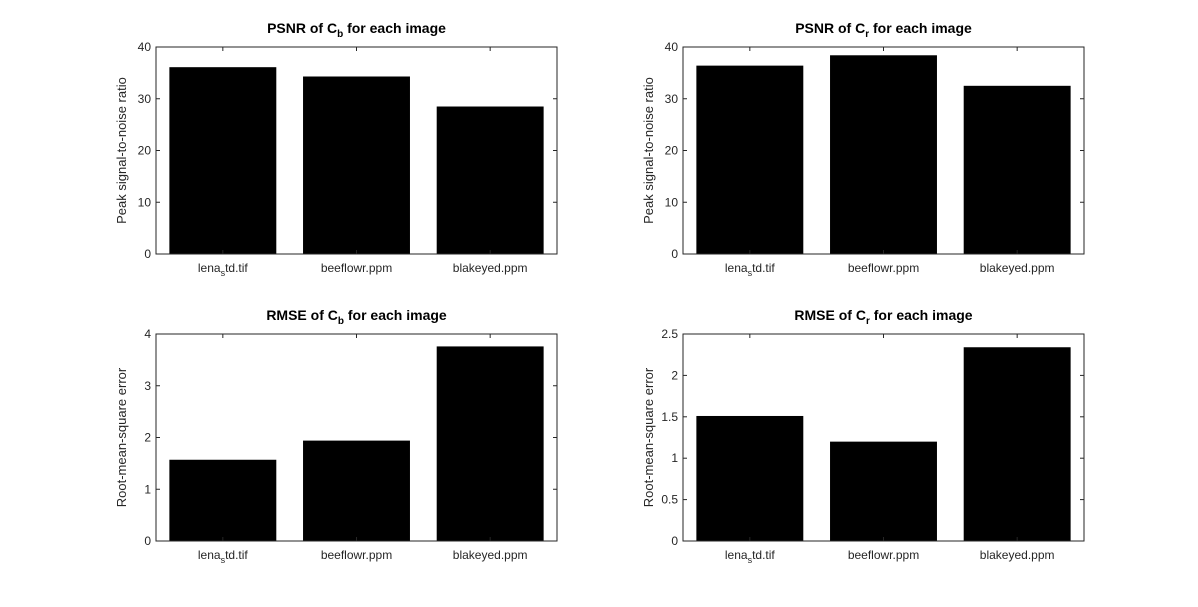 The image size is (1198, 607). I want to click on y-tick-label: 0.5, so click(669, 500).